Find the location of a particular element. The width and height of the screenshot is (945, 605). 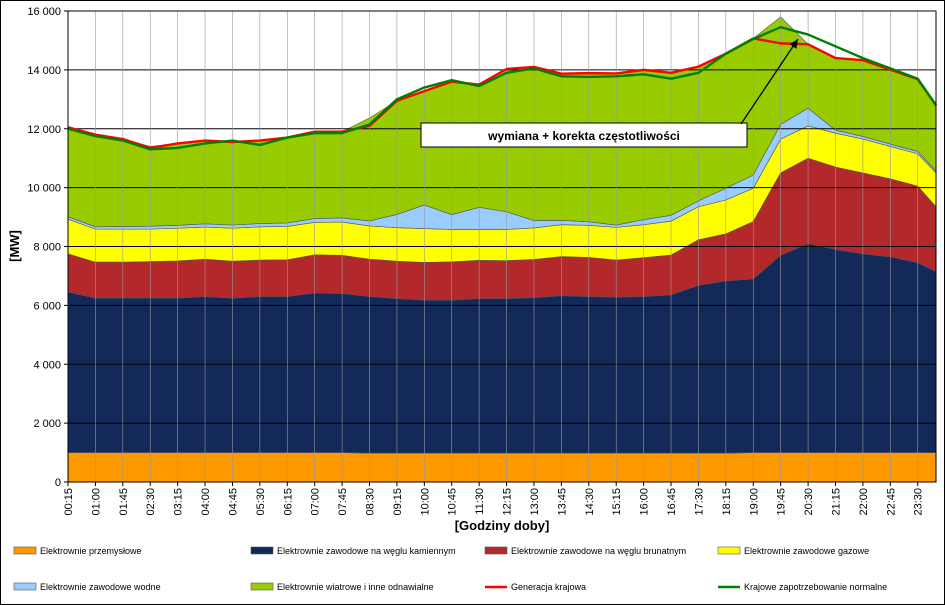

legend-label: Krajowe zapotrzebowanie normalne is located at coordinates (815, 587).